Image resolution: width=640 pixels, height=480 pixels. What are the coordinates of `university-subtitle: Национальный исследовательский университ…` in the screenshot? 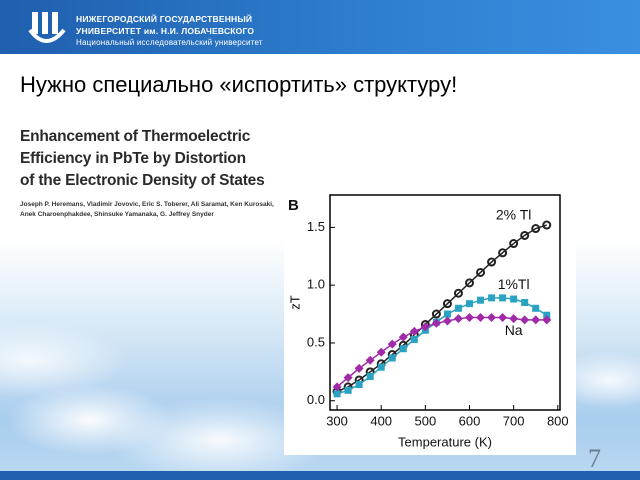 It's located at (169, 42).